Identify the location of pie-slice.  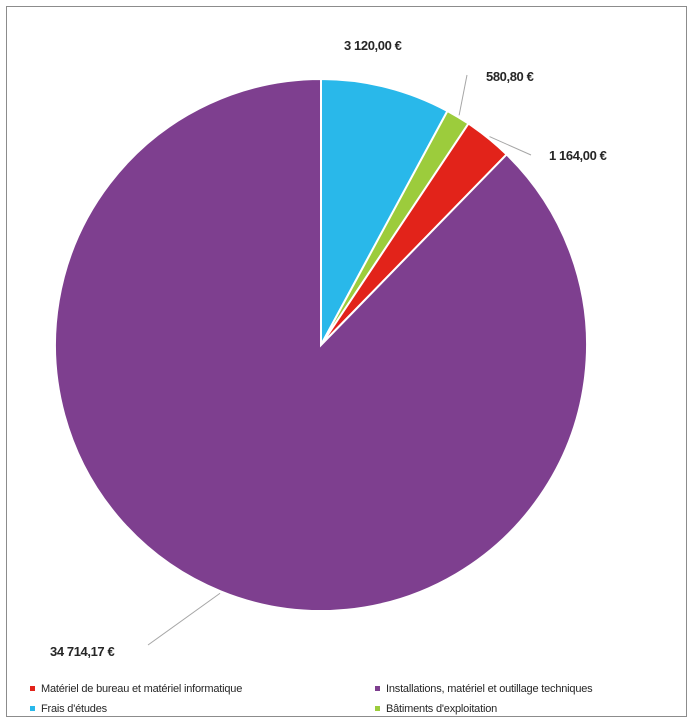
(384, 211).